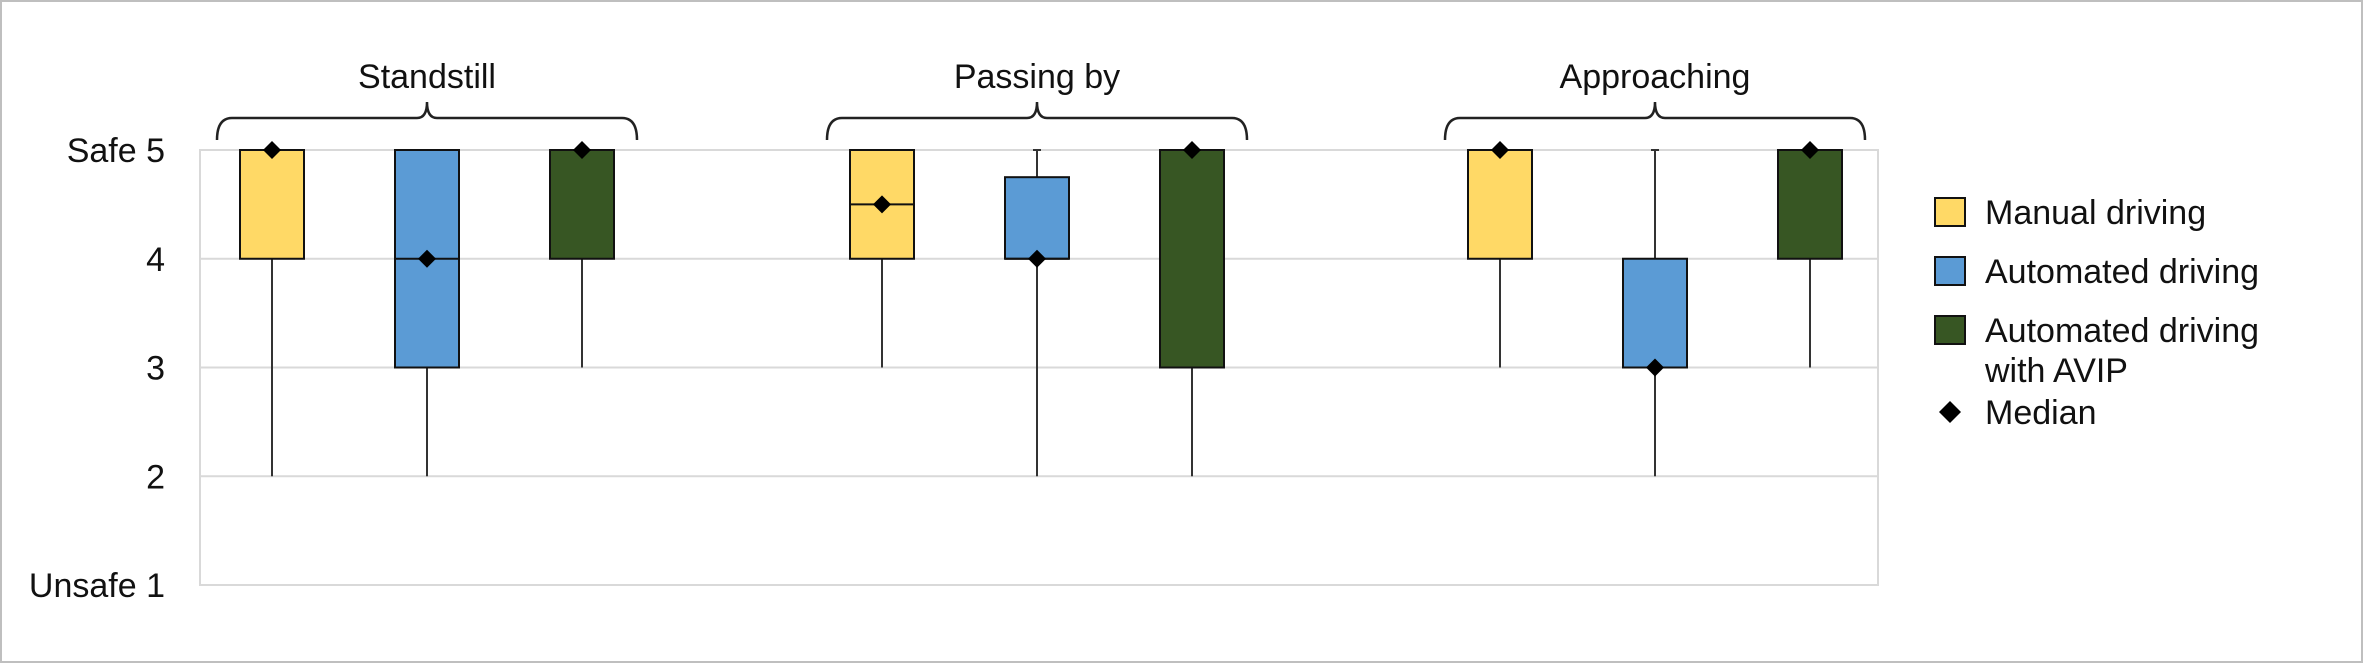 Image resolution: width=2363 pixels, height=663 pixels. What do you see at coordinates (97, 586) in the screenshot?
I see `y-tick-label: Unsafe 1` at bounding box center [97, 586].